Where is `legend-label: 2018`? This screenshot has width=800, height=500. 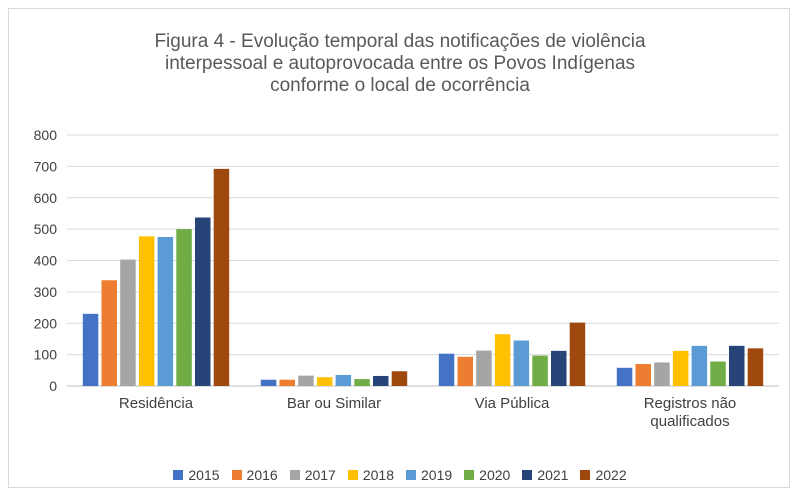
legend-label: 2018 is located at coordinates (378, 475).